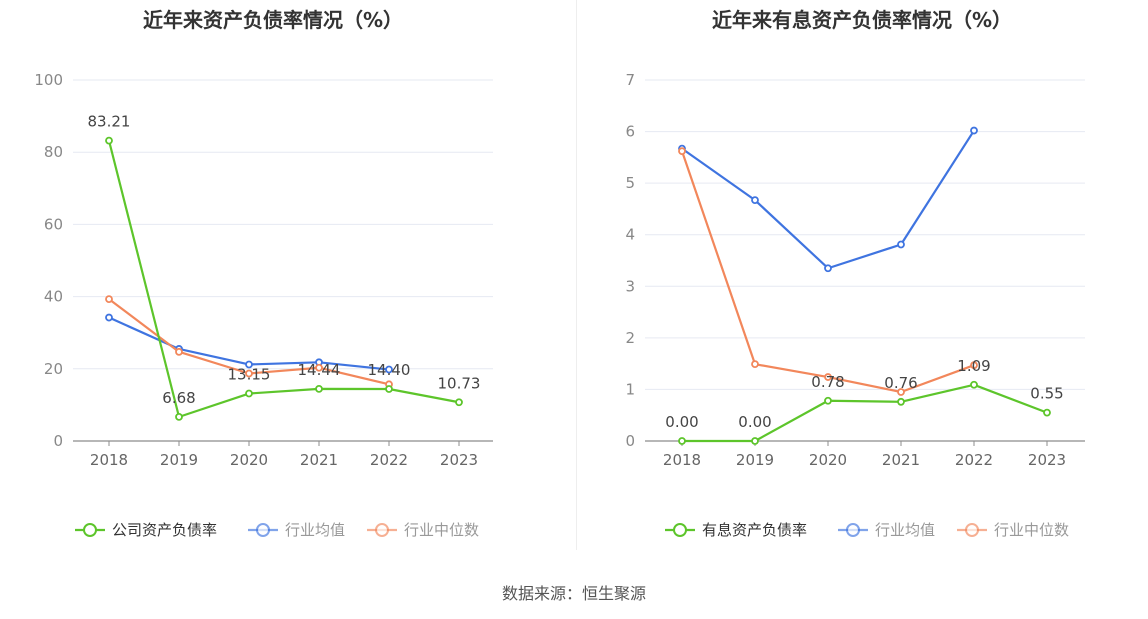 The image size is (1148, 619). Describe the element at coordinates (53, 369) in the screenshot. I see `y-tick-label: 20` at that location.